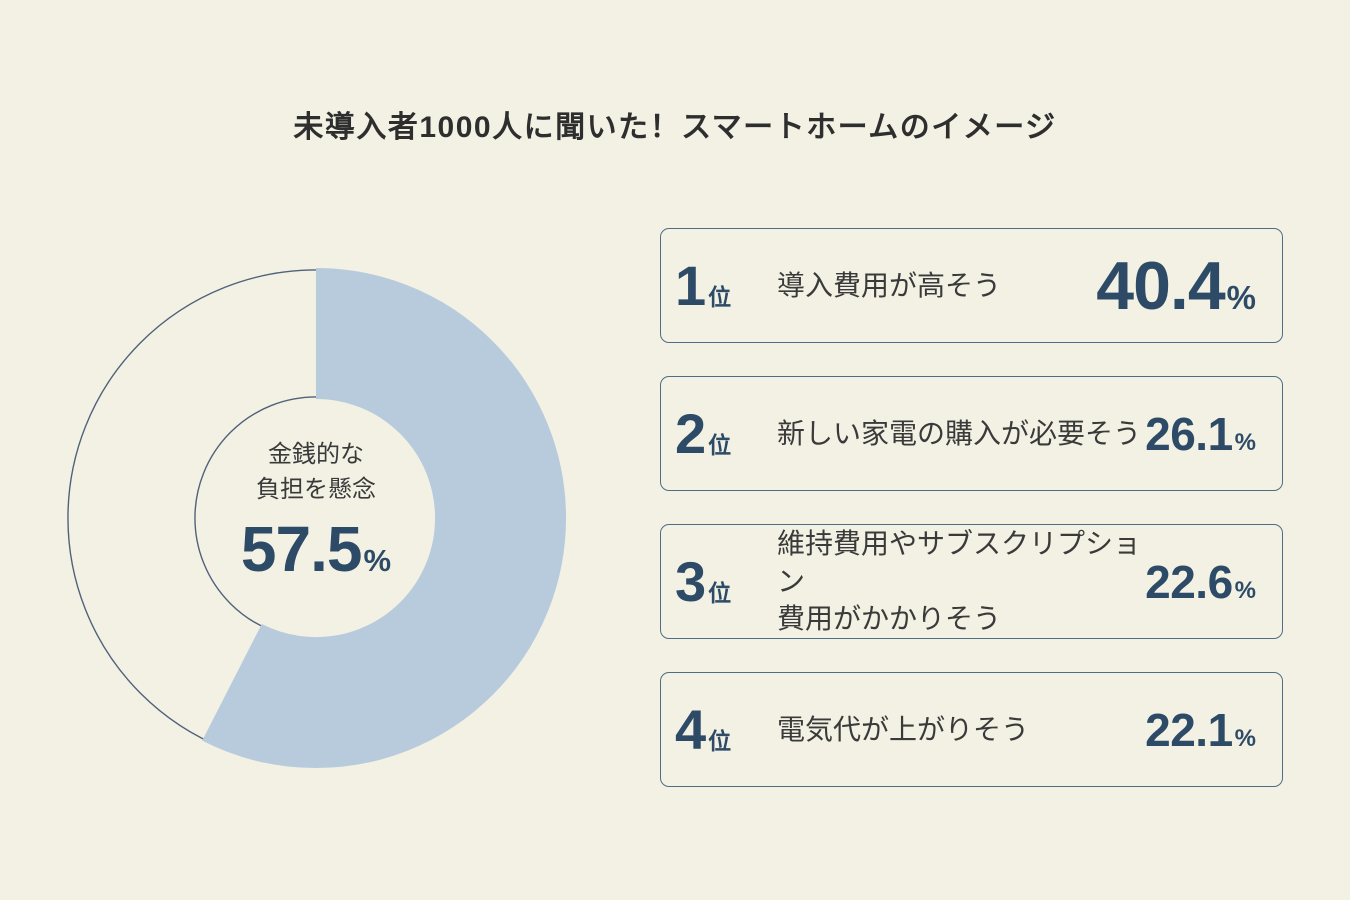 Image resolution: width=1350 pixels, height=900 pixels. I want to click on rank: 3位, so click(713, 581).